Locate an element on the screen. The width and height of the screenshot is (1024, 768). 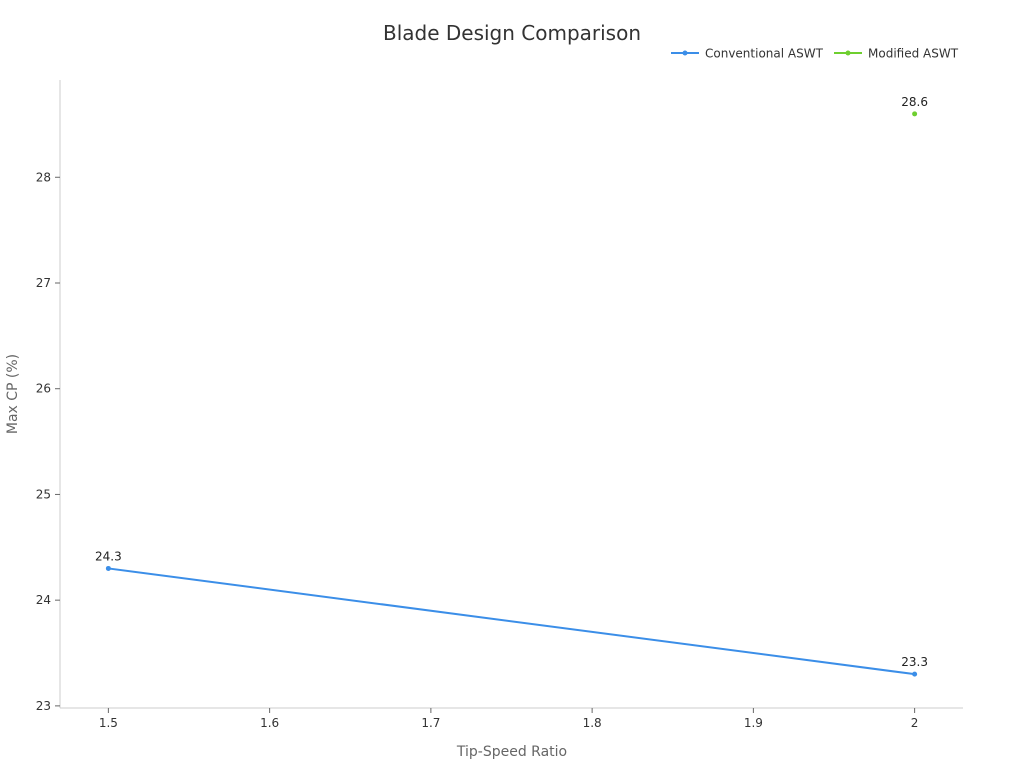
data-label: 28.6 is located at coordinates (914, 102).